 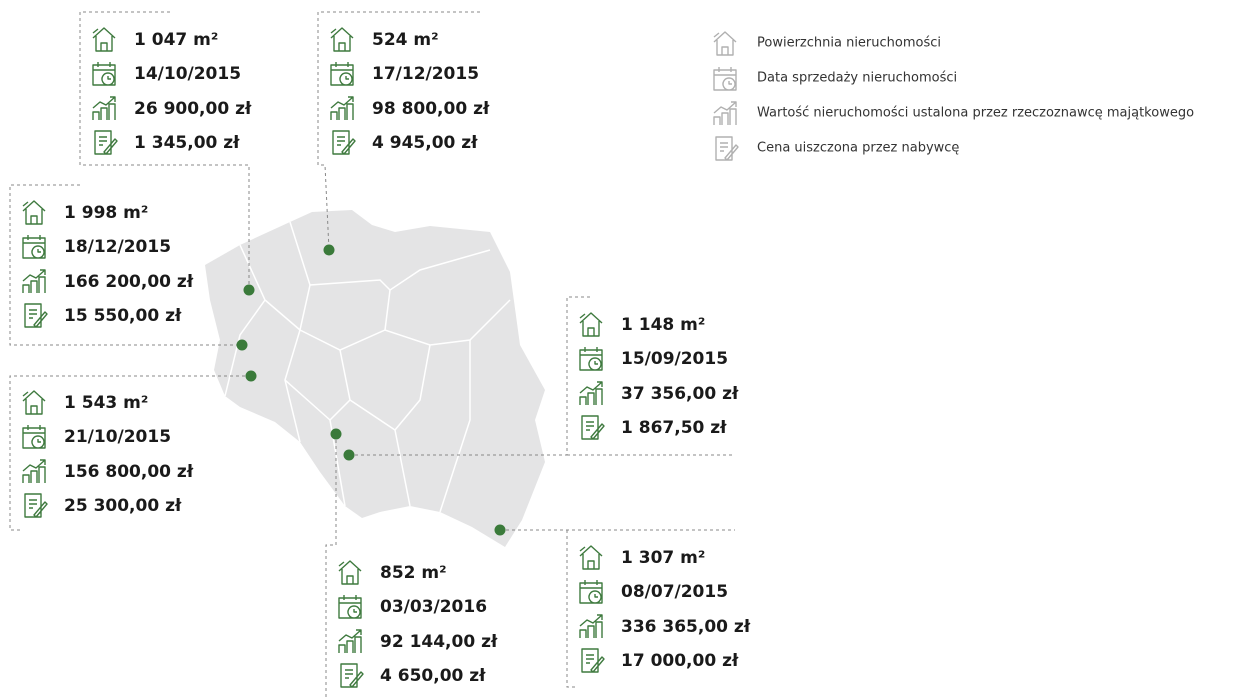 I want to click on property-area: 524 m², so click(x=405, y=40).